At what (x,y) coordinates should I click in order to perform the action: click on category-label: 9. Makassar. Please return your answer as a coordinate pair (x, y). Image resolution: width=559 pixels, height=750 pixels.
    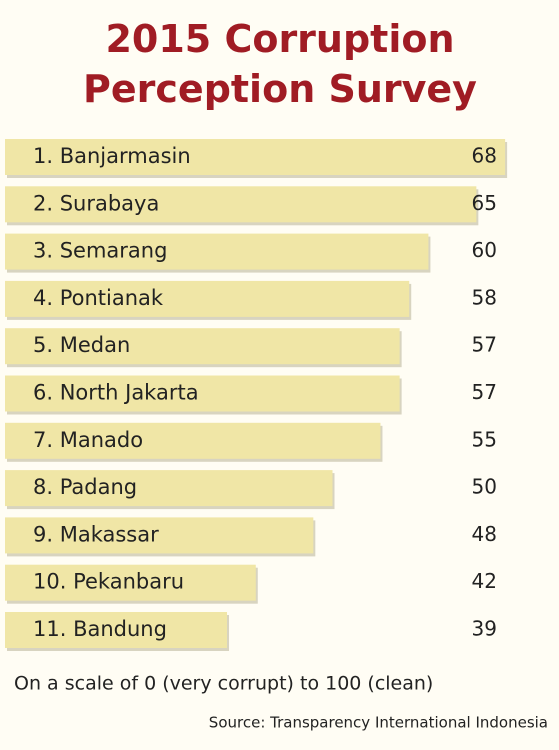
    Looking at the image, I should click on (96, 534).